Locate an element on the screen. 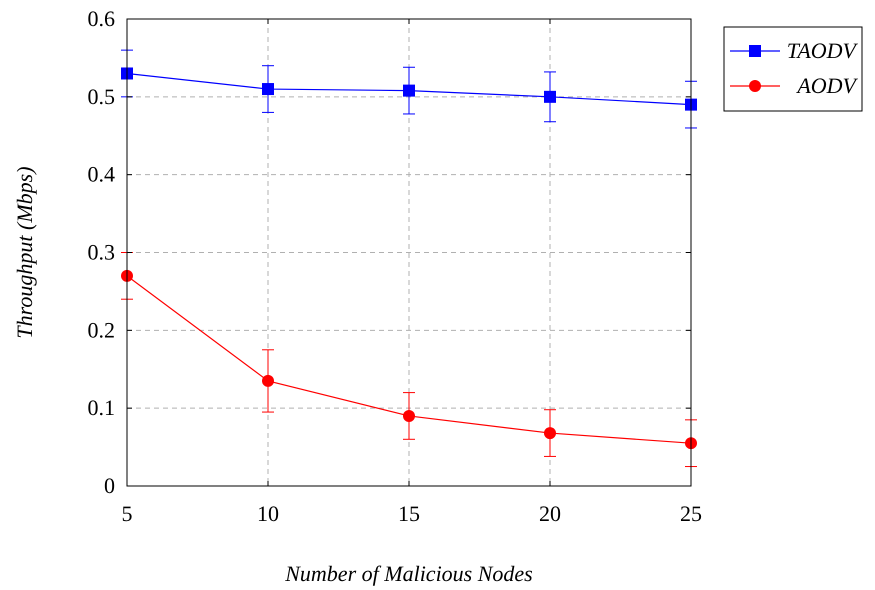  x-tick-label: 20 is located at coordinates (550, 513).